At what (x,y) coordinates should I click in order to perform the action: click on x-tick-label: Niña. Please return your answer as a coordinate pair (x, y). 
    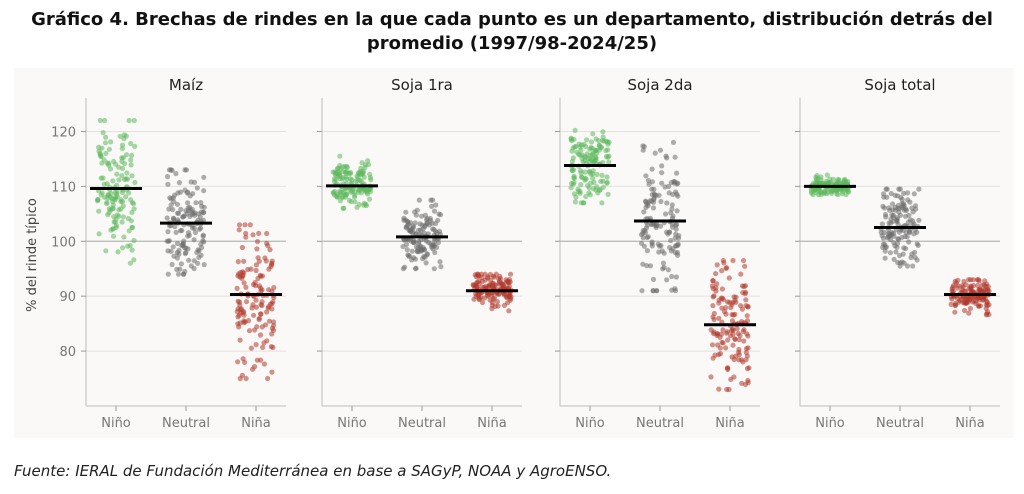
    Looking at the image, I should click on (492, 423).